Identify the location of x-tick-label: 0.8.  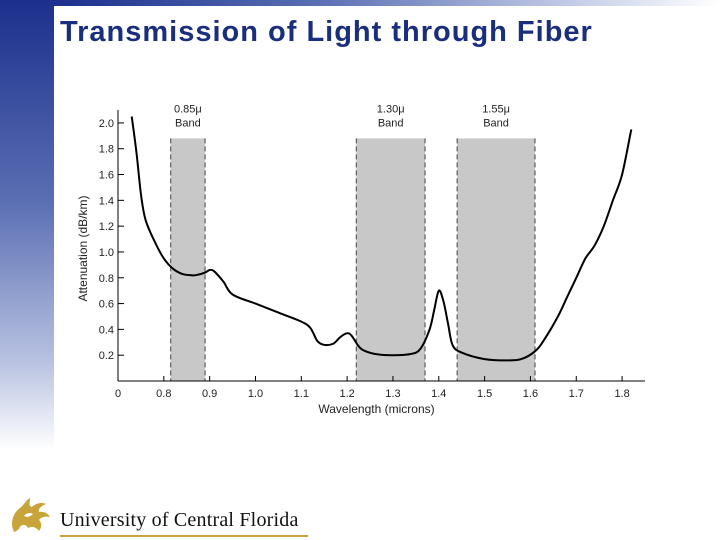
(163, 394).